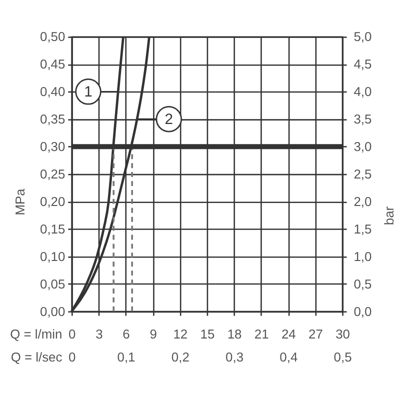  I want to click on y-tick-label: 0,25, so click(53, 174).